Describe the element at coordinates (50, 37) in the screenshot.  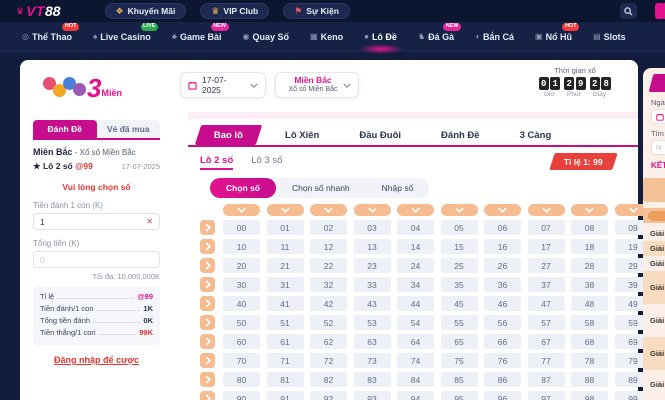
I see `nav-item-0: ◎ Thể Thao HOT` at that location.